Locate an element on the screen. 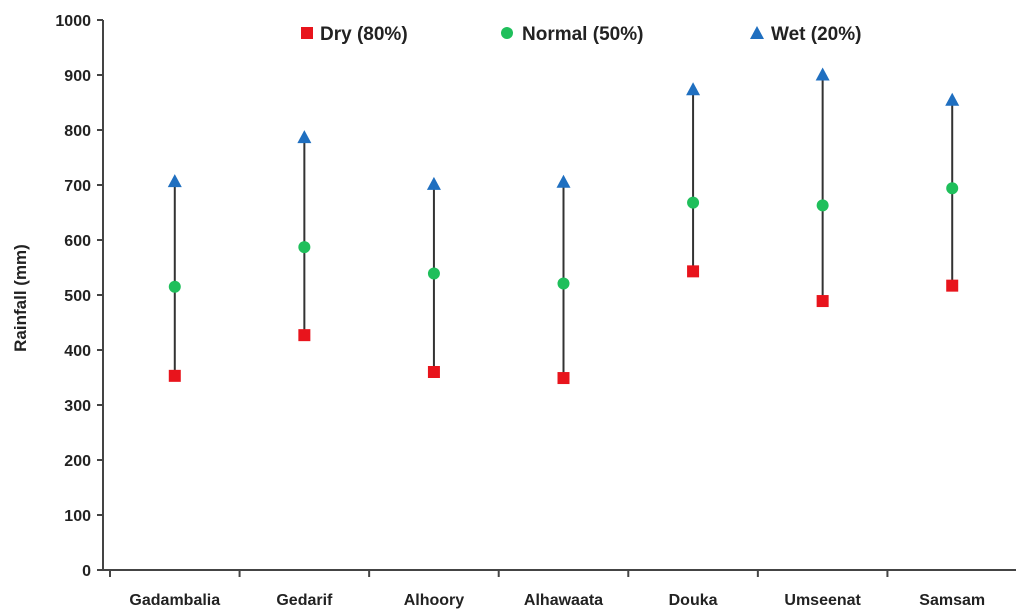  y-ticks: 0 100 200 300 400 500 600 700 800 900 1000 is located at coordinates (79, 296).